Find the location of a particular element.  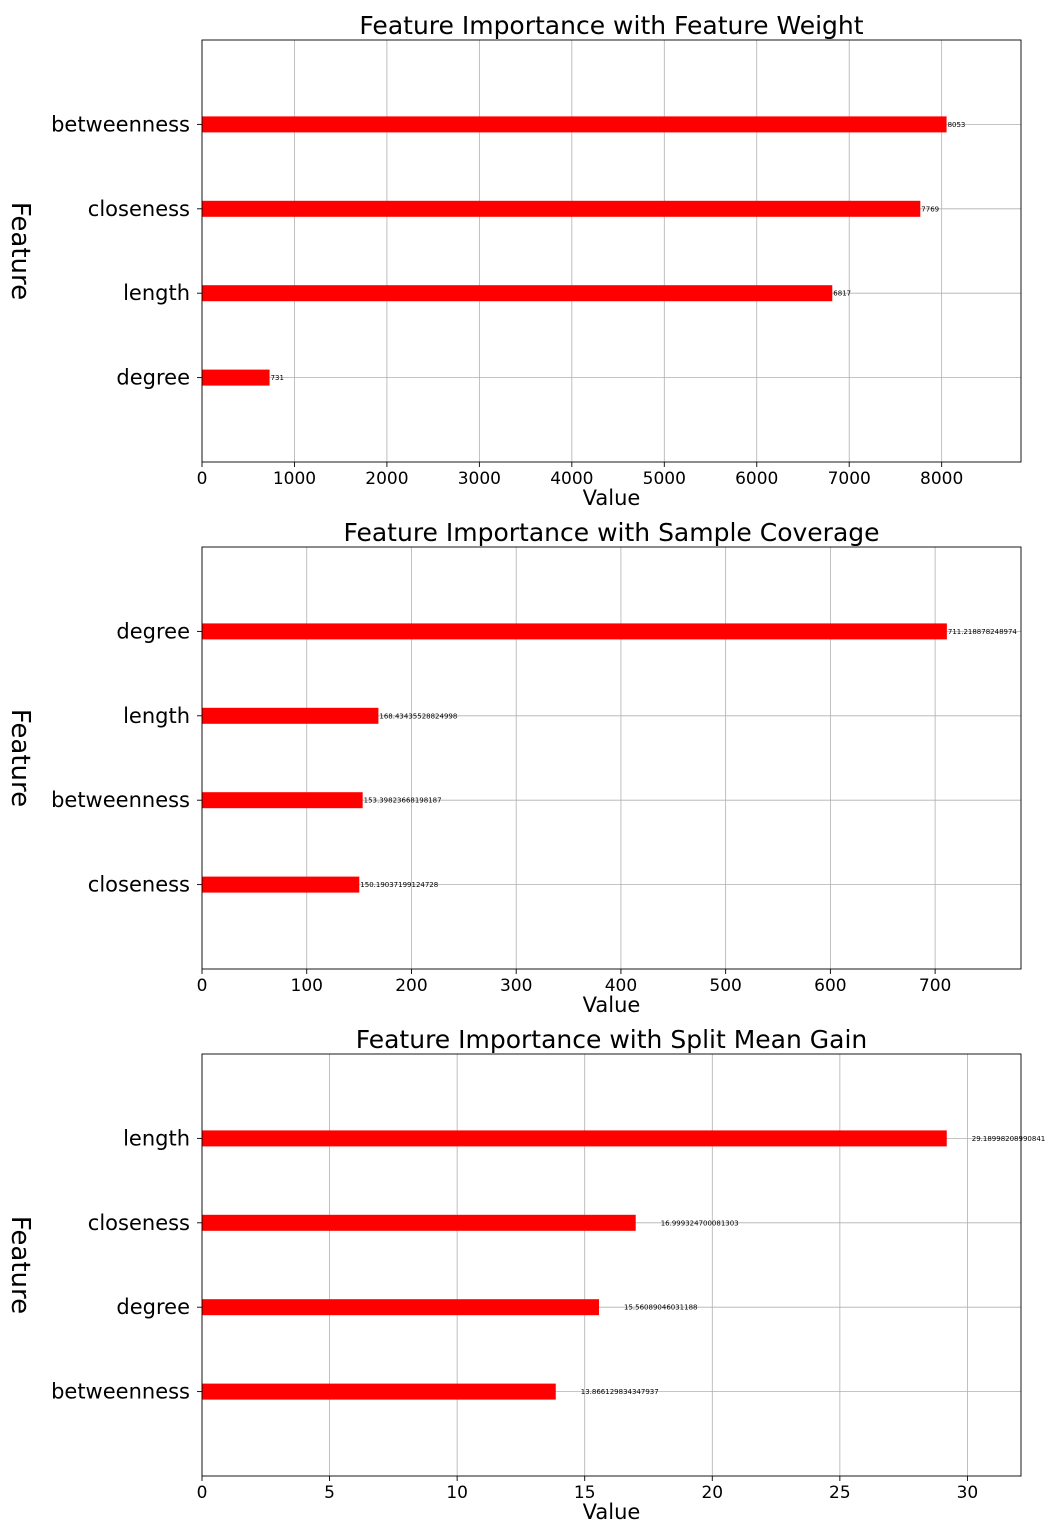

x-tick-label: 100 is located at coordinates (307, 986).